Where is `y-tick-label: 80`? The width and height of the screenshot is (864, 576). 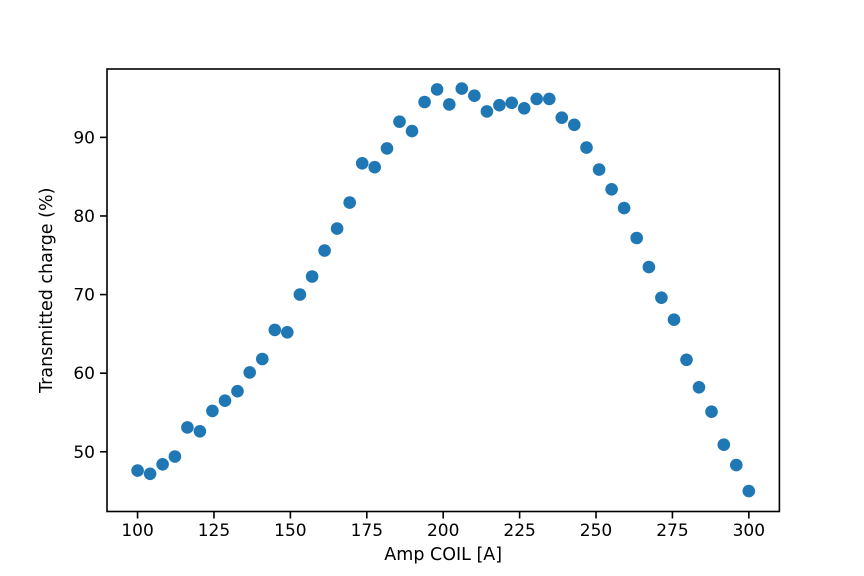
y-tick-label: 80 is located at coordinates (84, 217).